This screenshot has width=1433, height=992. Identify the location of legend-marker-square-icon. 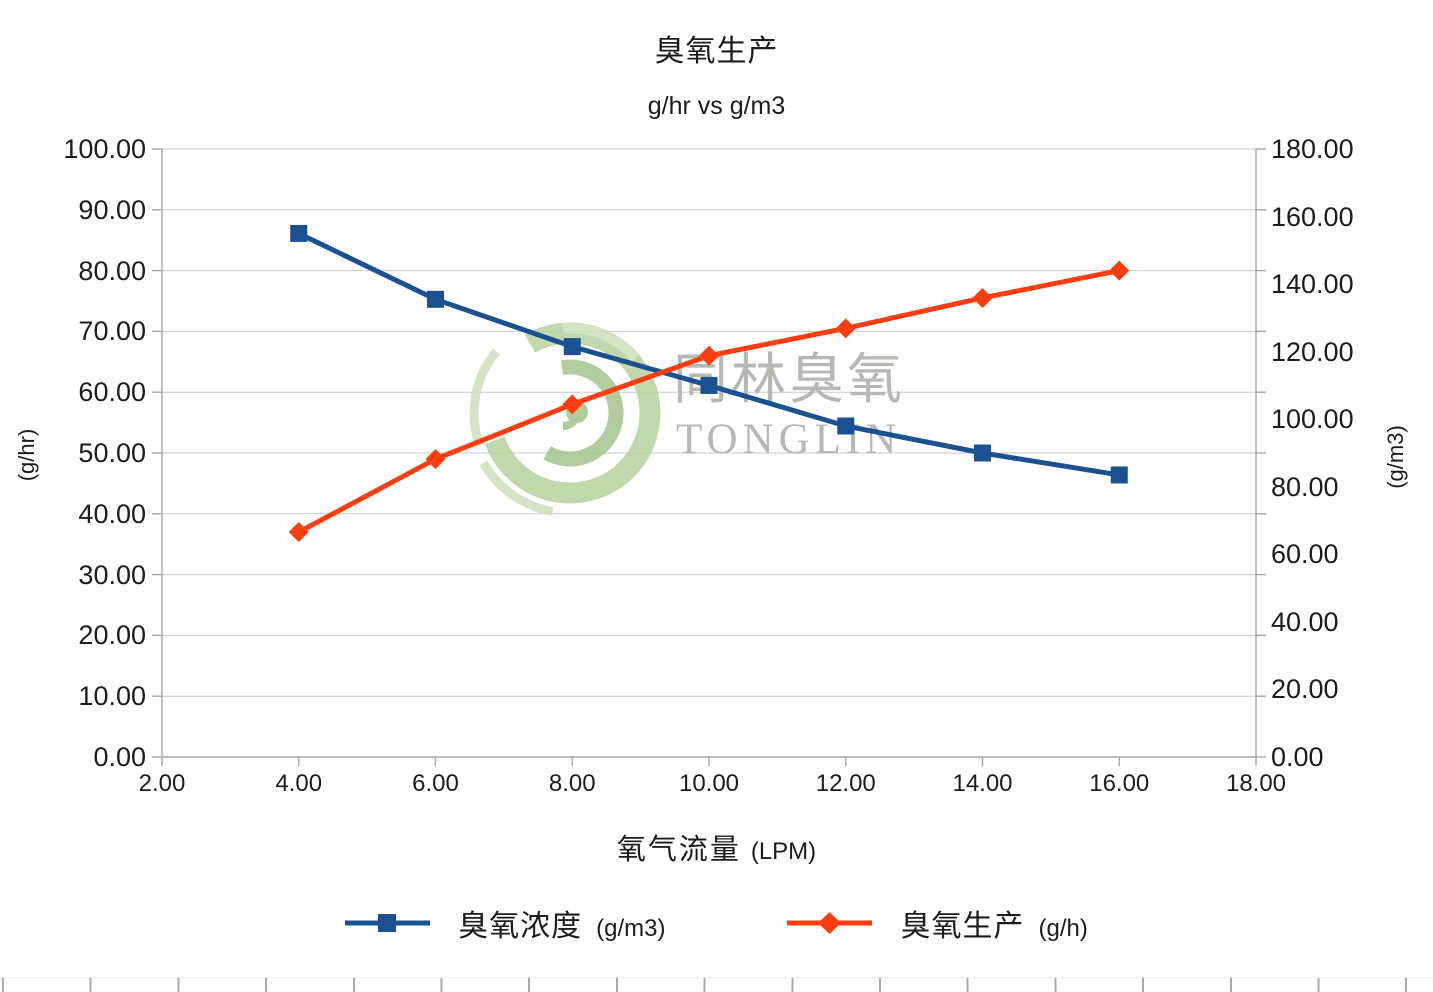
(388, 923).